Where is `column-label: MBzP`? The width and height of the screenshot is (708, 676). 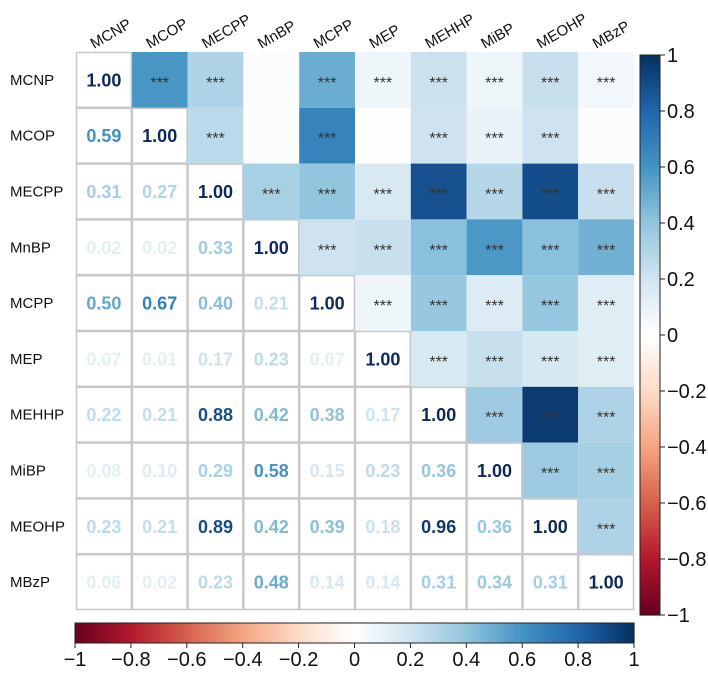
column-label: MBzP is located at coordinates (611, 35).